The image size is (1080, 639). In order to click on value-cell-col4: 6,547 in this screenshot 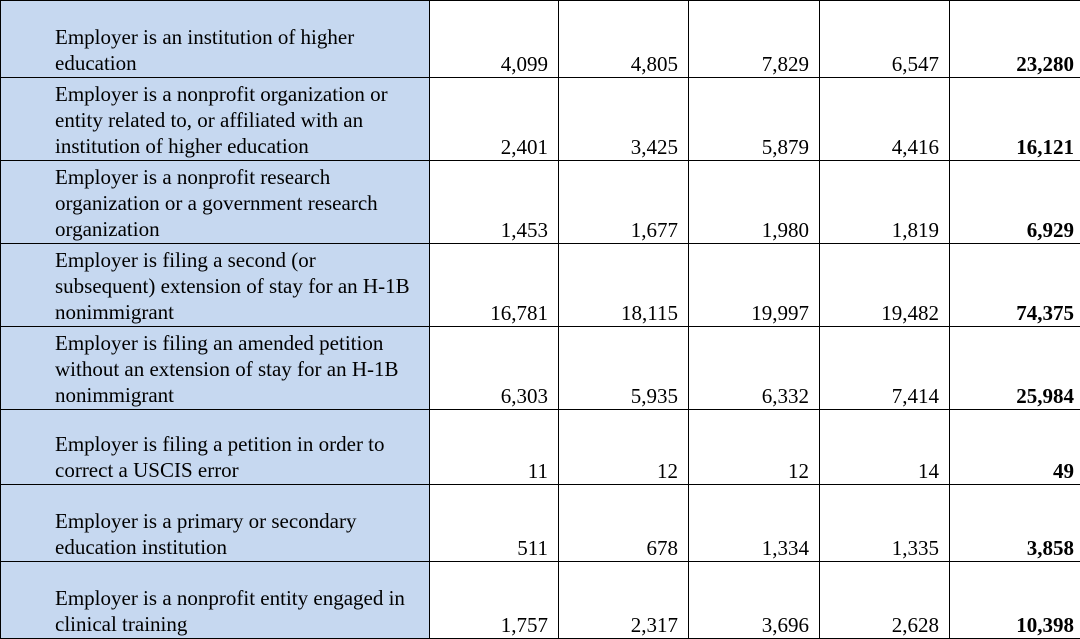, I will do `click(885, 39)`.